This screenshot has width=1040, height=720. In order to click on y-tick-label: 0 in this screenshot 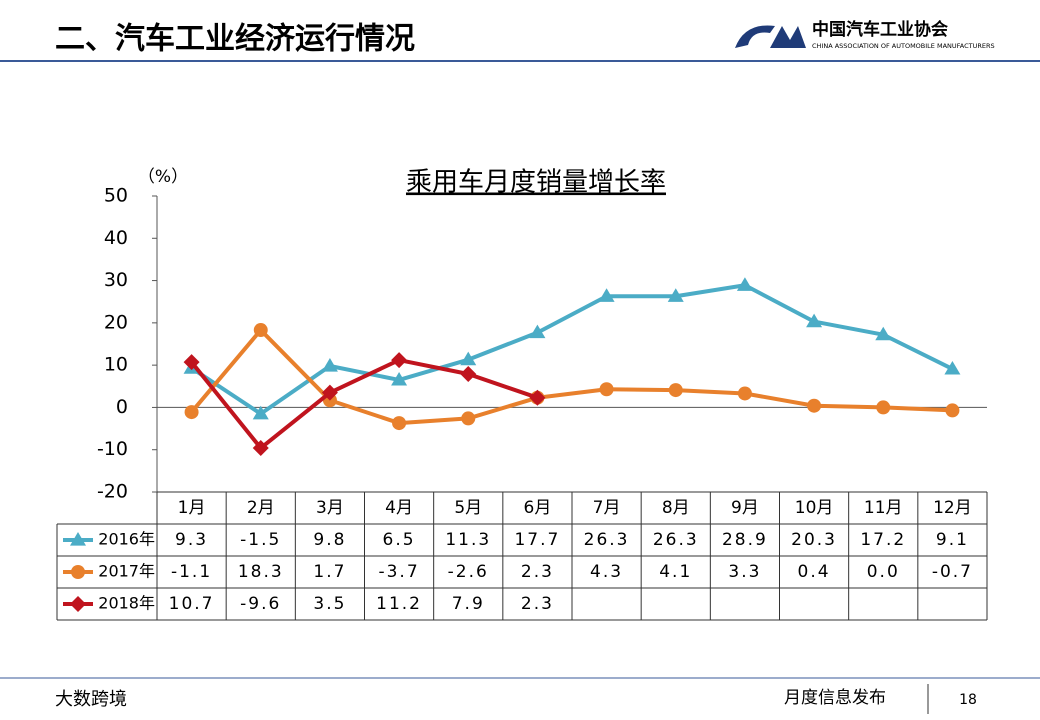, I will do `click(122, 407)`.